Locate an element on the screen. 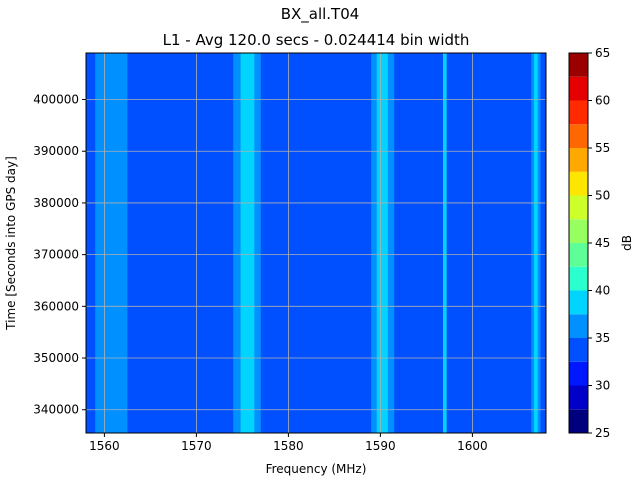 The height and width of the screenshot is (480, 640). colorbar-tick-label: 45 is located at coordinates (602, 243).